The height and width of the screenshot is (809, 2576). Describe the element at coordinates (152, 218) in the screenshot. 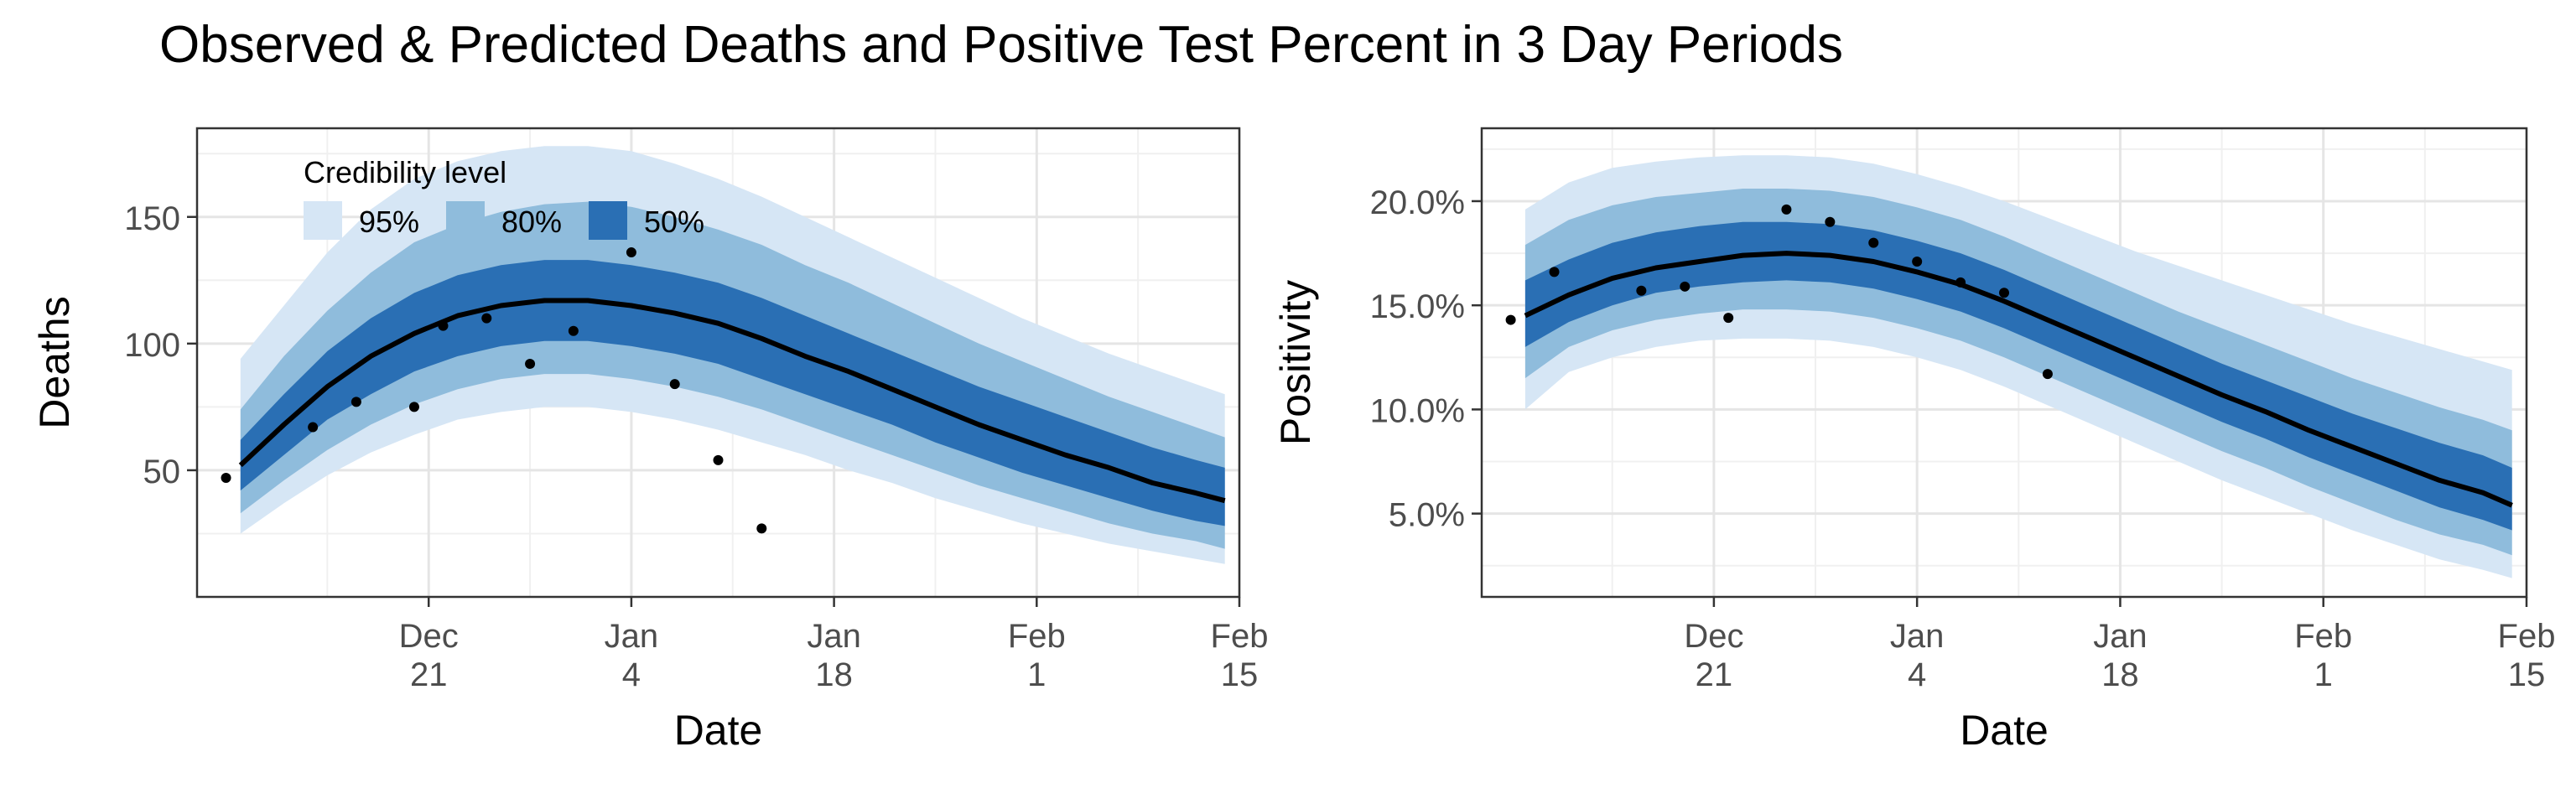

I see `panel1-y-tick-label: 150` at that location.